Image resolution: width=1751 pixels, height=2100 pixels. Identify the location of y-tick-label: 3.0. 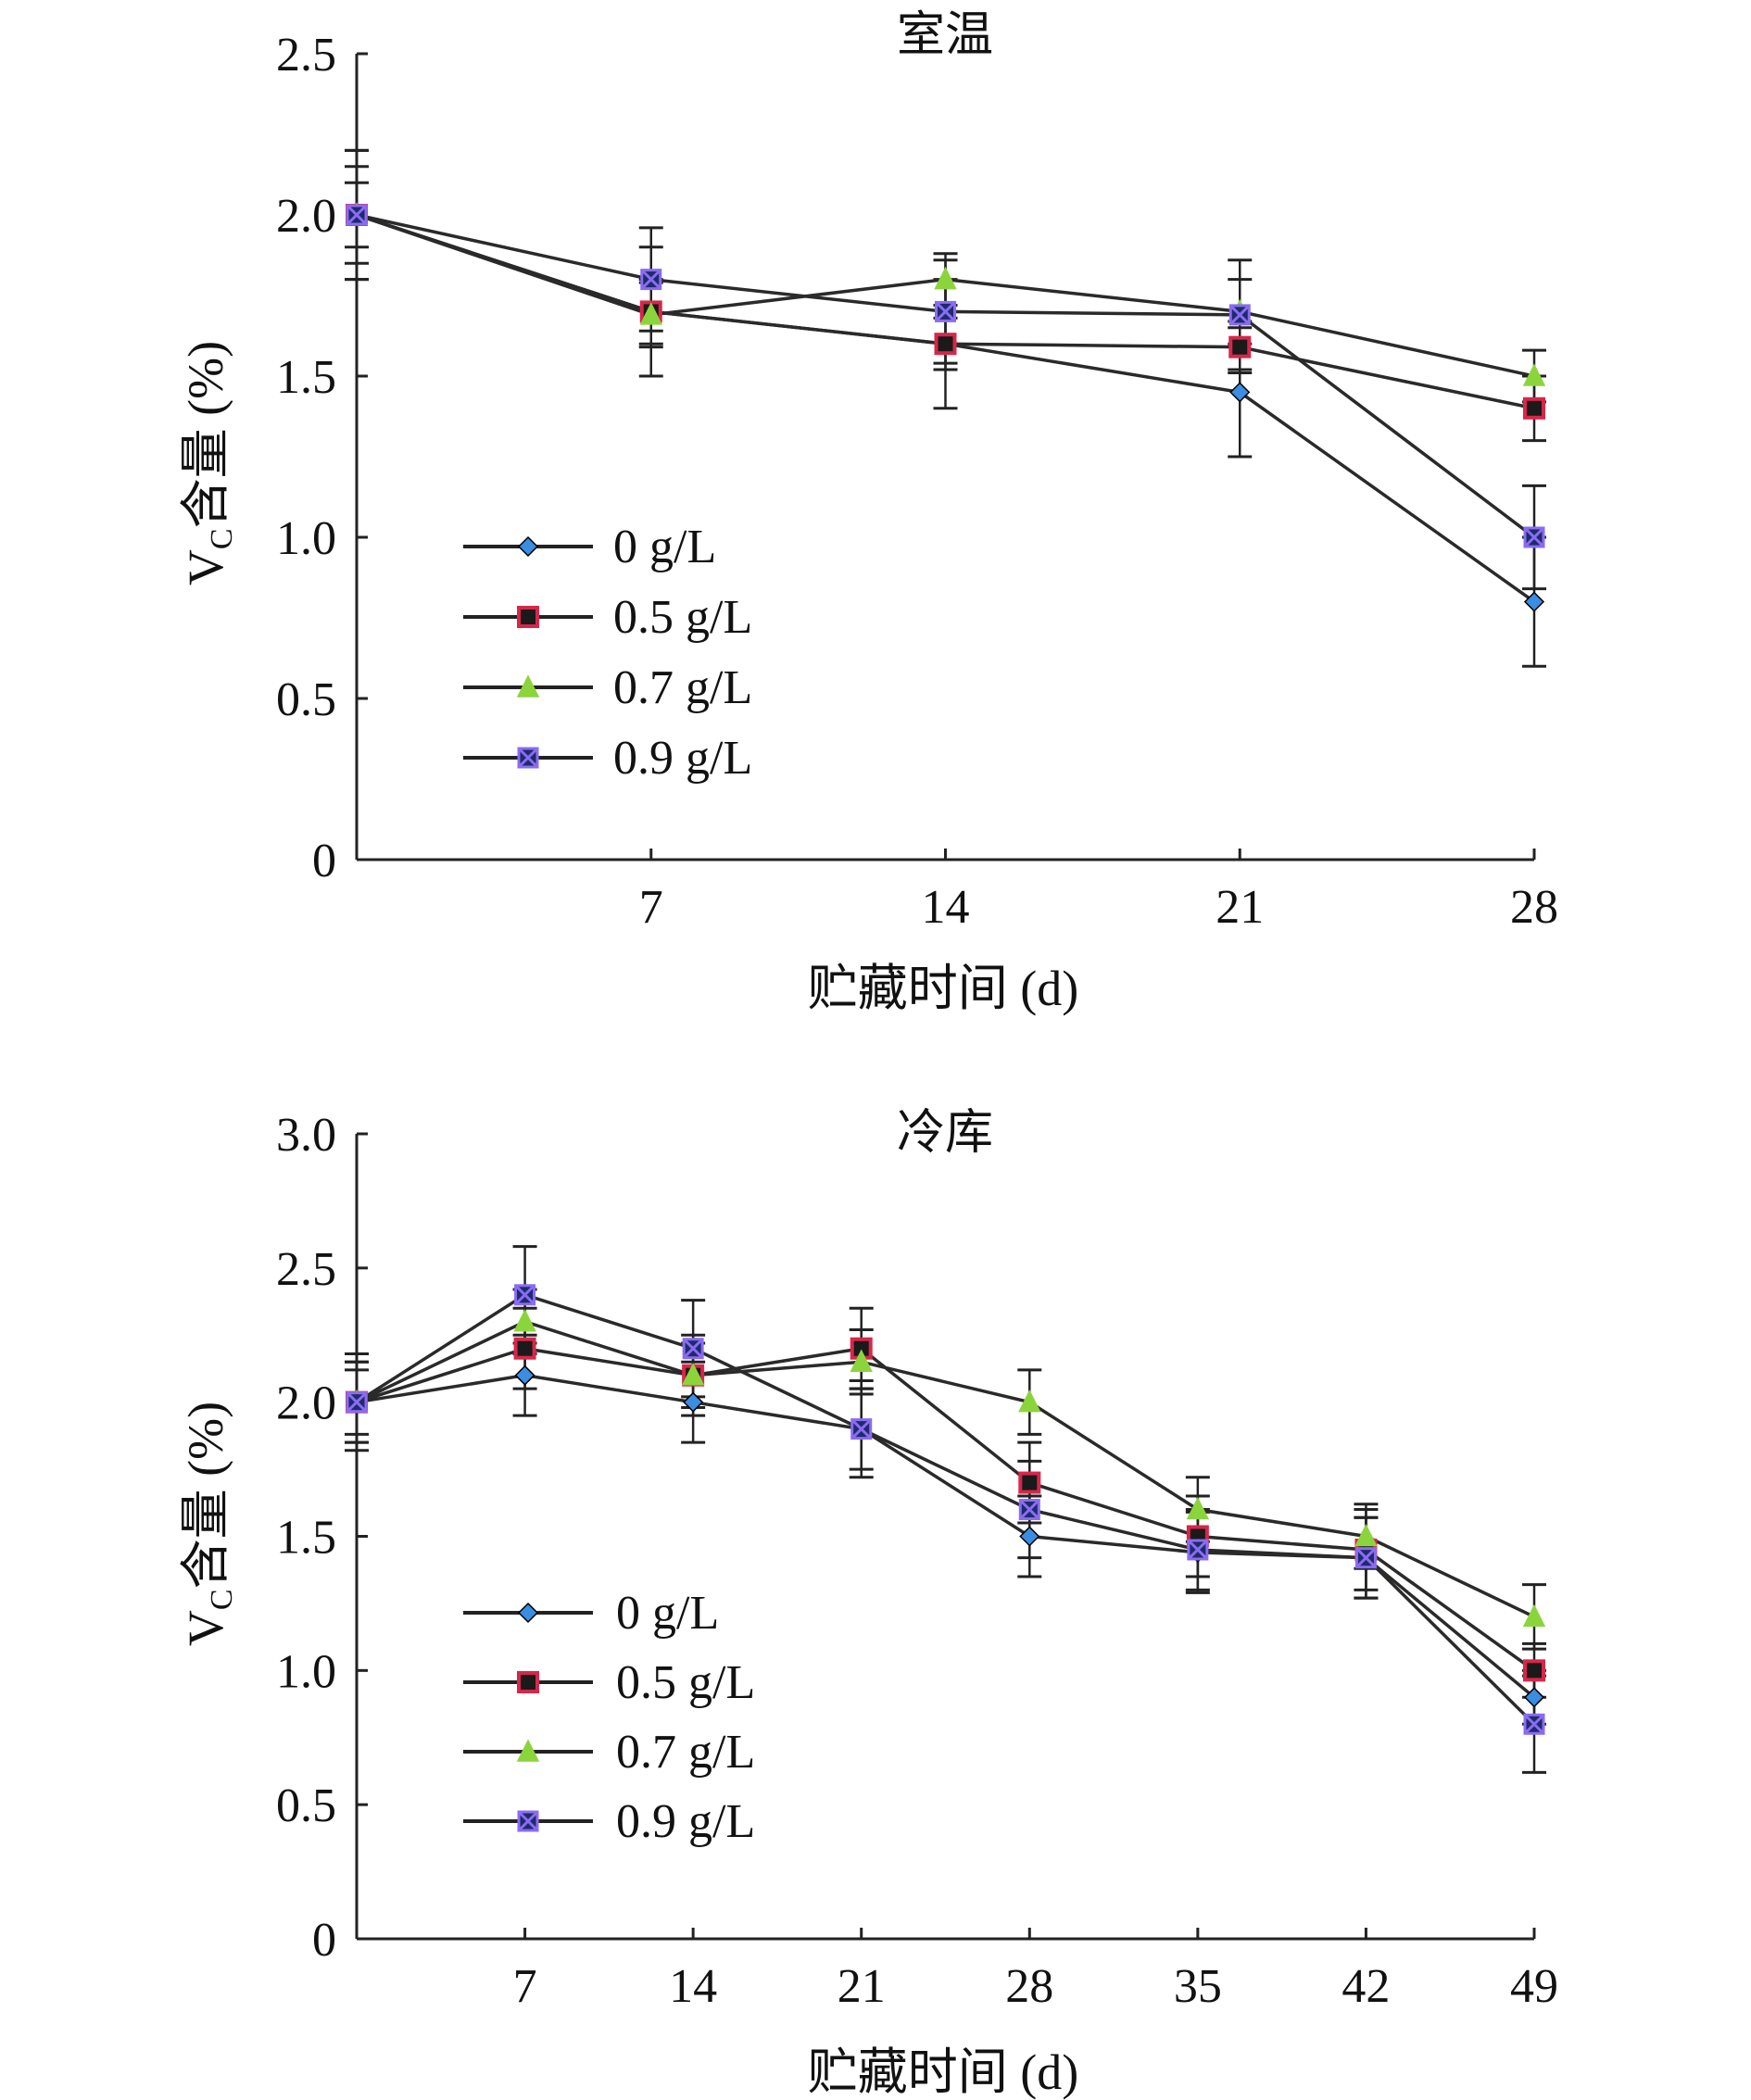
(306, 1136).